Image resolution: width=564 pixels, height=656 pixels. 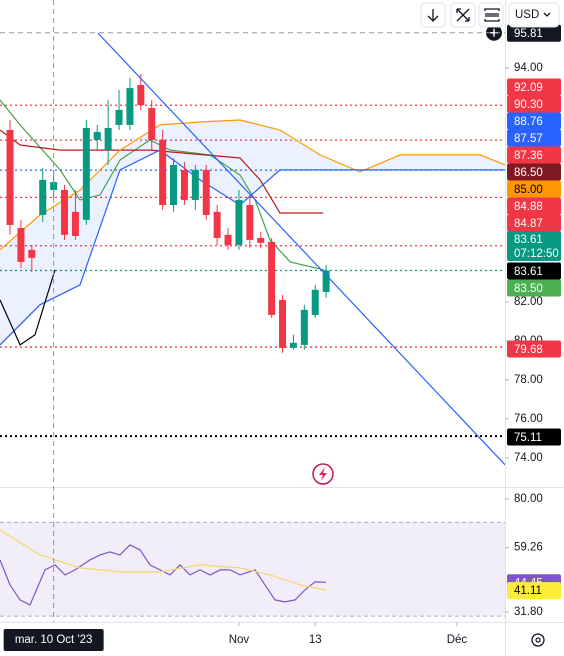 I want to click on y-tick-label: 76.00, so click(x=528, y=419).